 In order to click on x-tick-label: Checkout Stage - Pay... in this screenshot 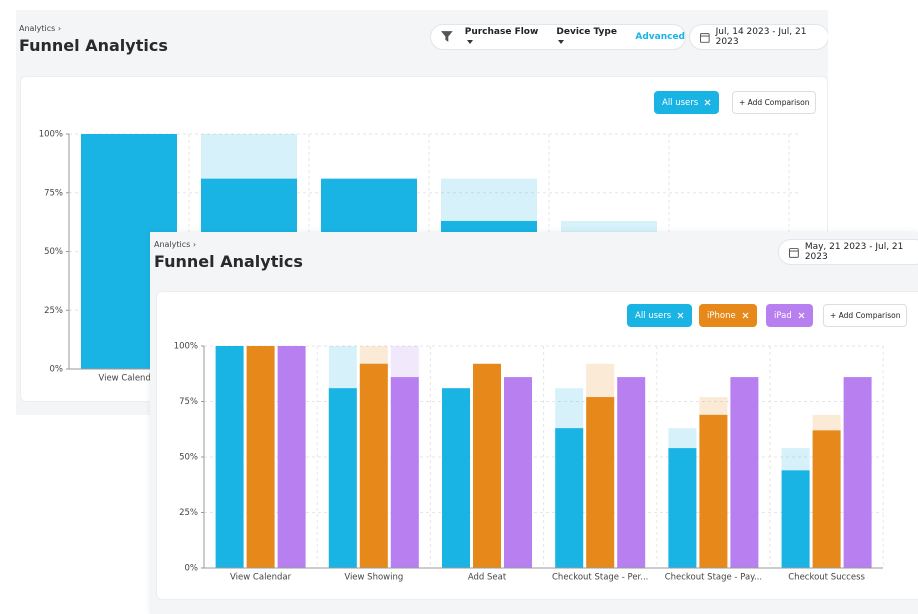, I will do `click(713, 578)`.